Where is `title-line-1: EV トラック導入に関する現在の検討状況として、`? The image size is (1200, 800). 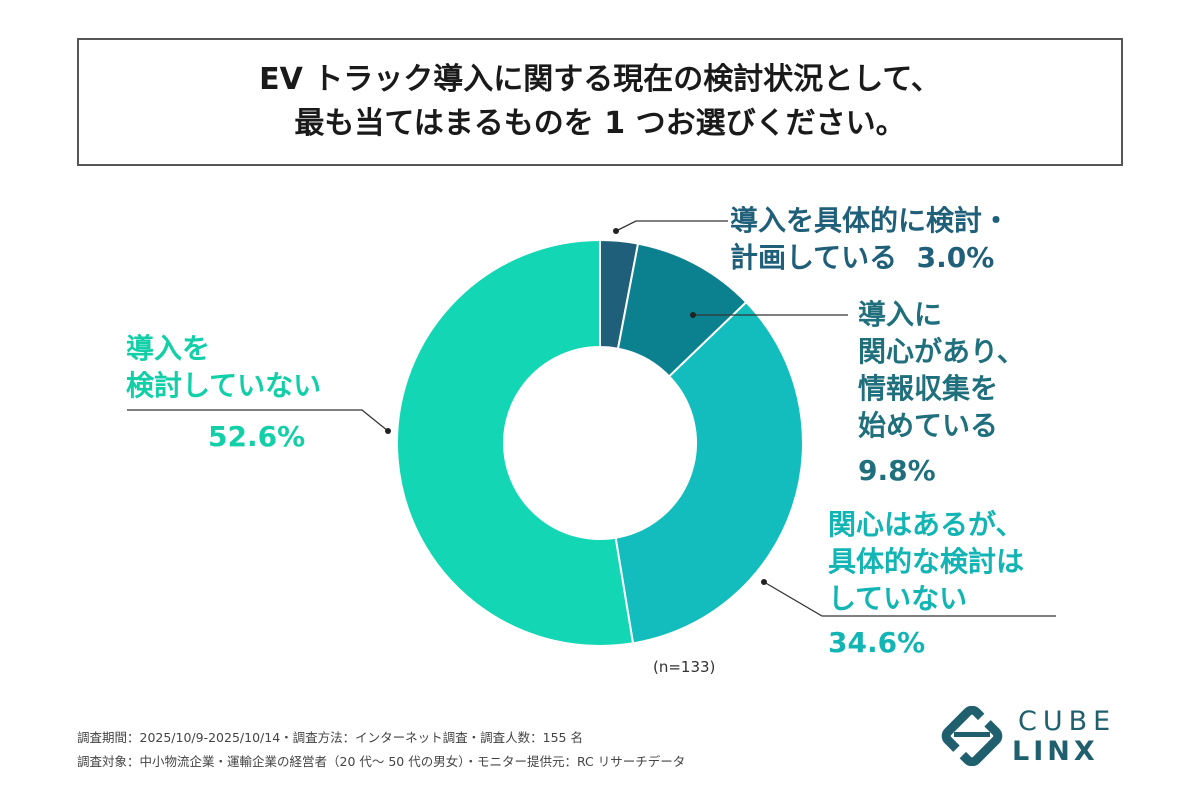 title-line-1: EV トラック導入に関する現在の検討状況として、 is located at coordinates (600, 79).